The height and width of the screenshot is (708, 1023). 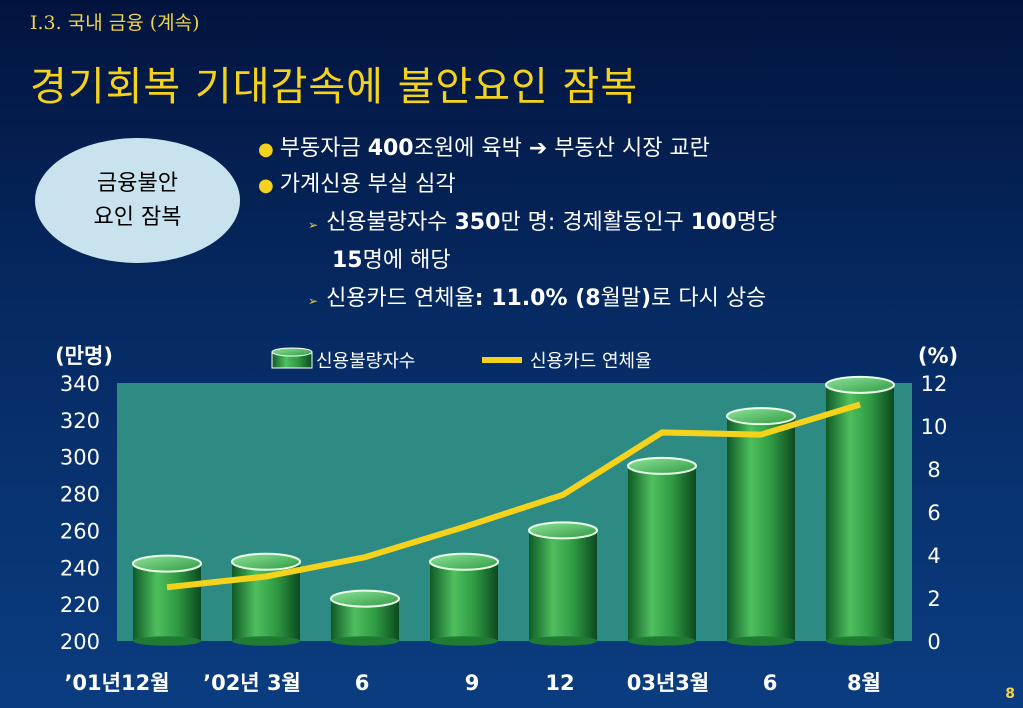 What do you see at coordinates (80, 531) in the screenshot?
I see `left-tick-label: 260` at bounding box center [80, 531].